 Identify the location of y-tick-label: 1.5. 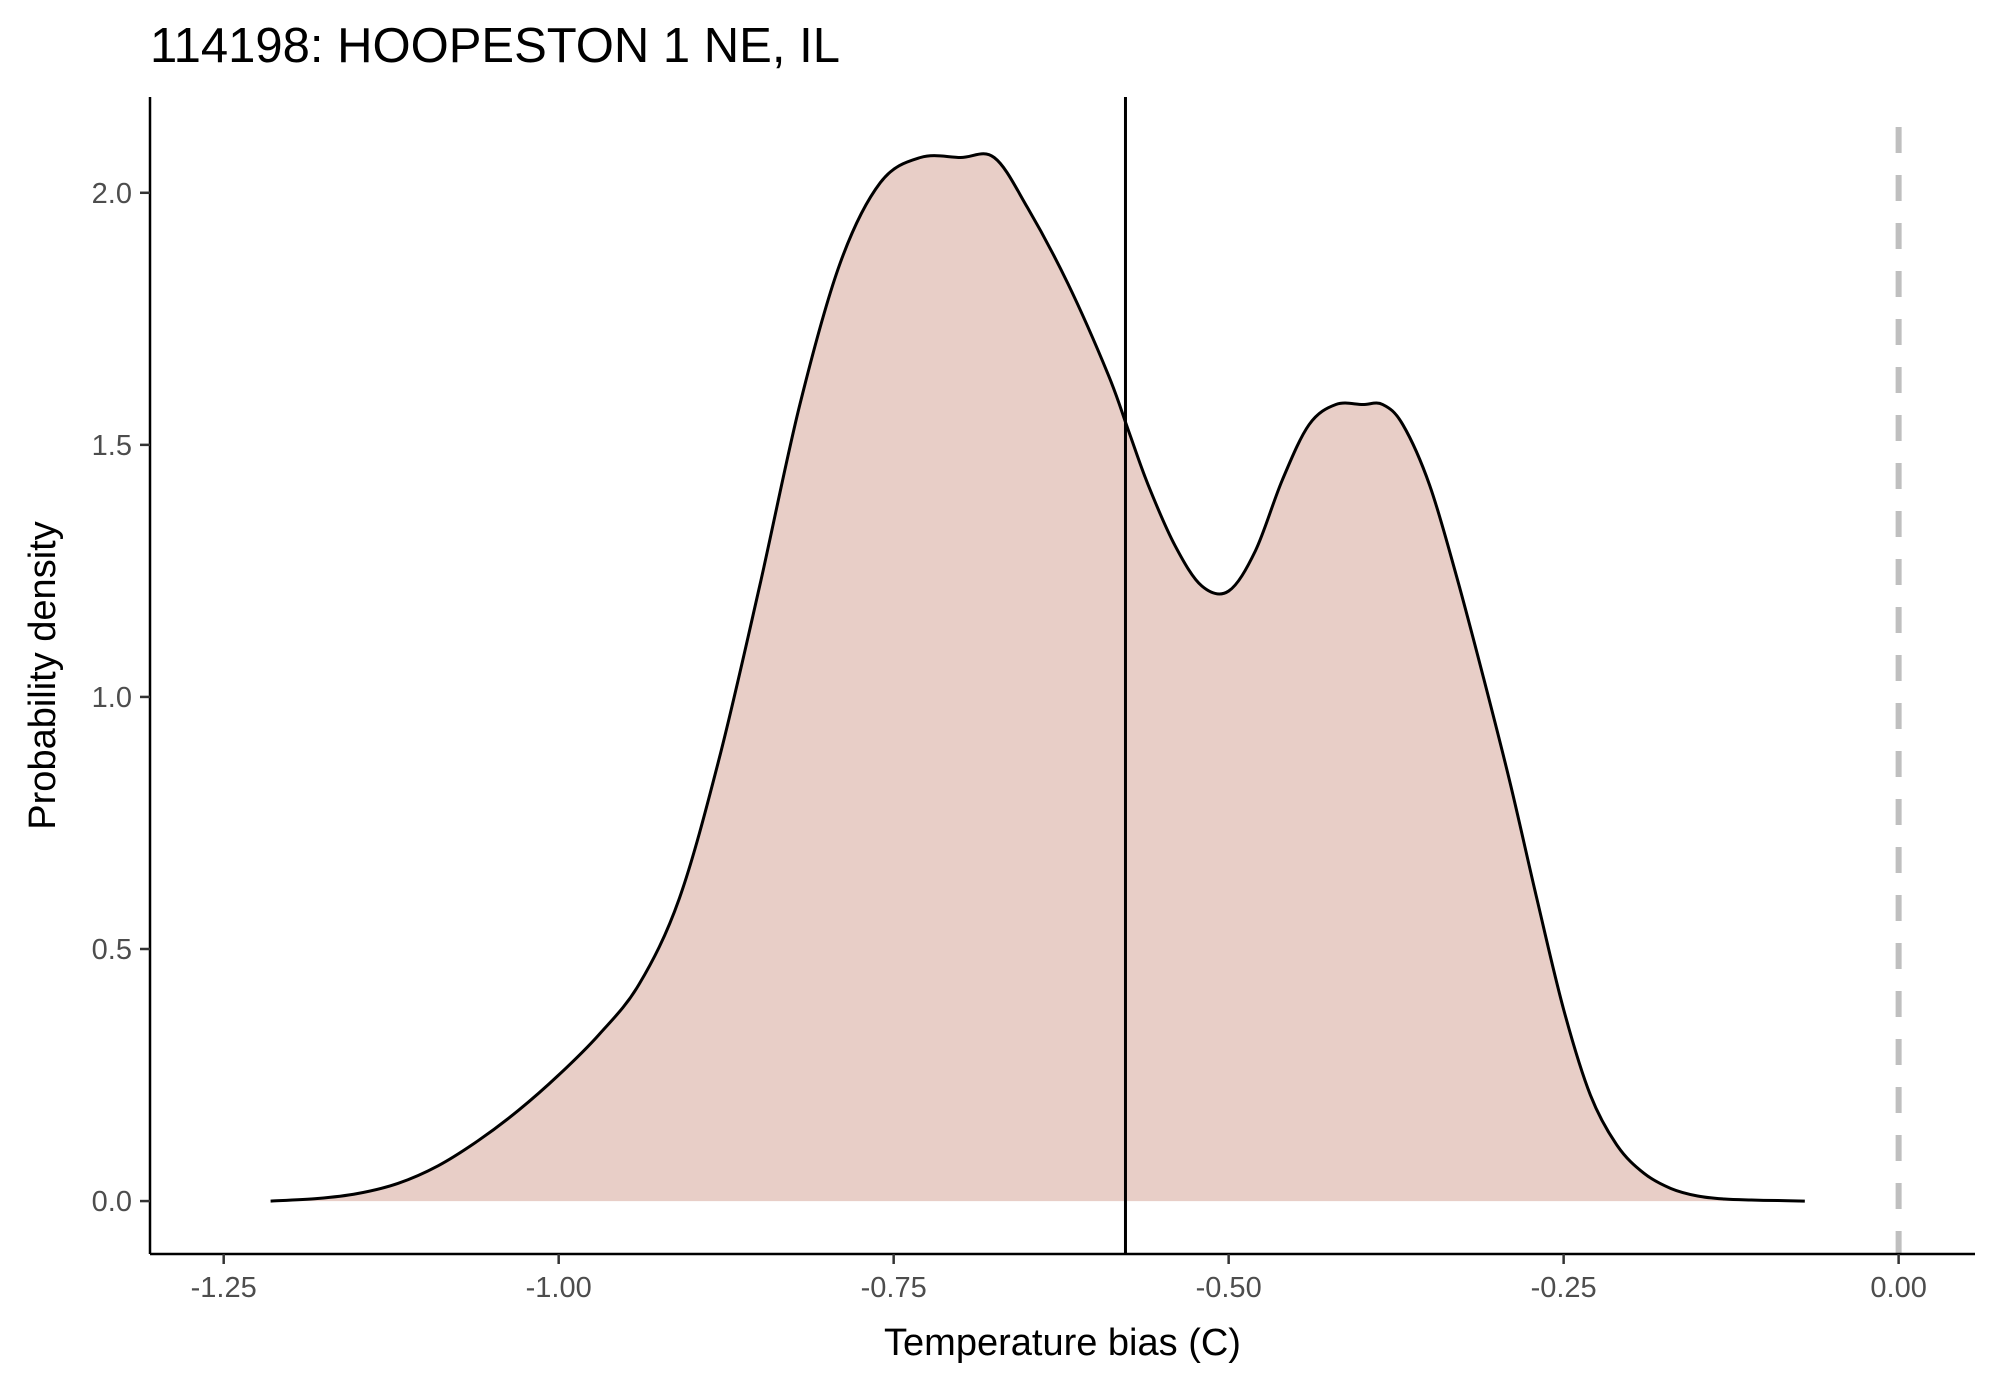
(112, 446).